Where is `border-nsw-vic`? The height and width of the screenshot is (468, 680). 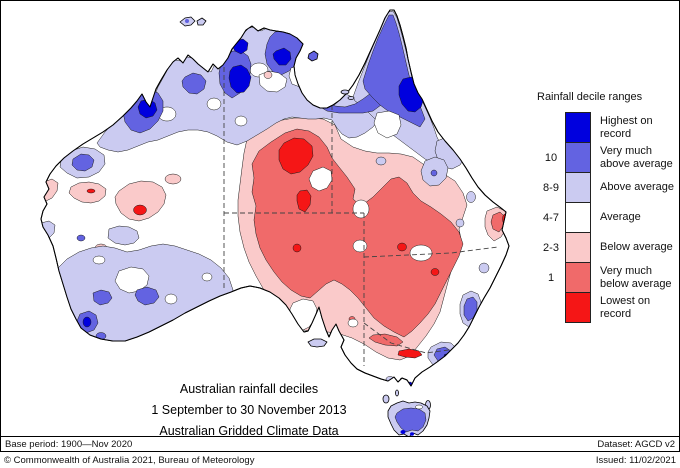 border-nsw-vic is located at coordinates (410, 338).